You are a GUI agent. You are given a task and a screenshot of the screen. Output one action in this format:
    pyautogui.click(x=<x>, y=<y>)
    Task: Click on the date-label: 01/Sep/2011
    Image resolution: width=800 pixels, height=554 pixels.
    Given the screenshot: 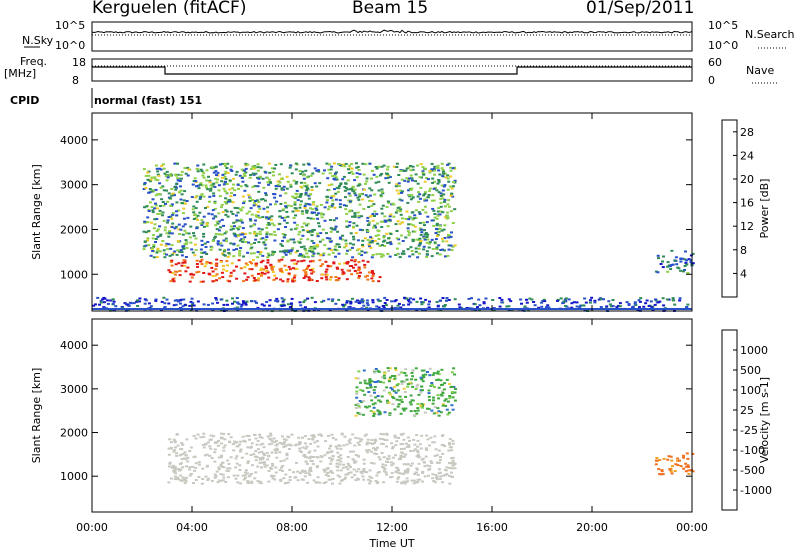 What is the action you would take?
    pyautogui.click(x=640, y=9)
    